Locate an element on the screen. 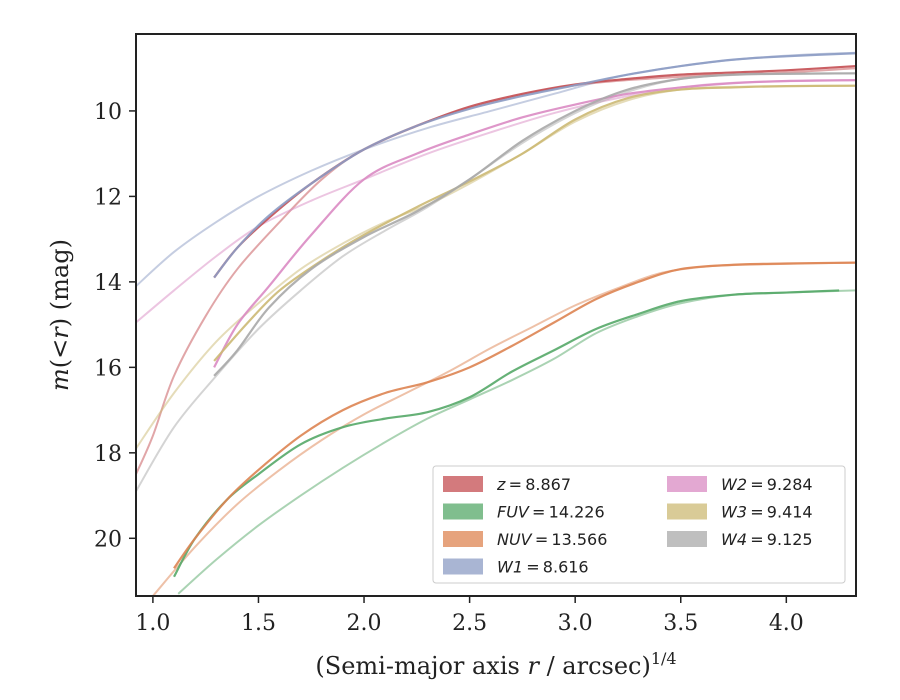 This screenshot has height=700, width=900. legend-label: z = 8.867 is located at coordinates (533, 484).